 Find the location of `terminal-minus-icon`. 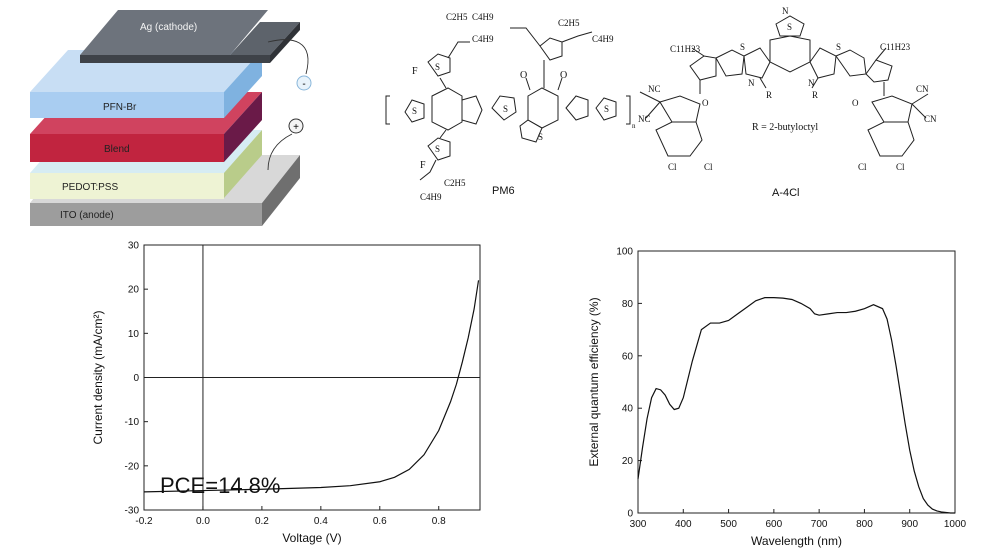

terminal-minus-icon is located at coordinates (304, 83).